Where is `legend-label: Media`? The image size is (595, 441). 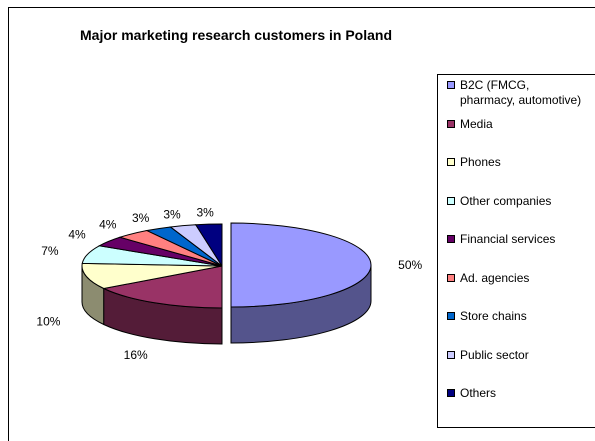 legend-label: Media is located at coordinates (476, 123).